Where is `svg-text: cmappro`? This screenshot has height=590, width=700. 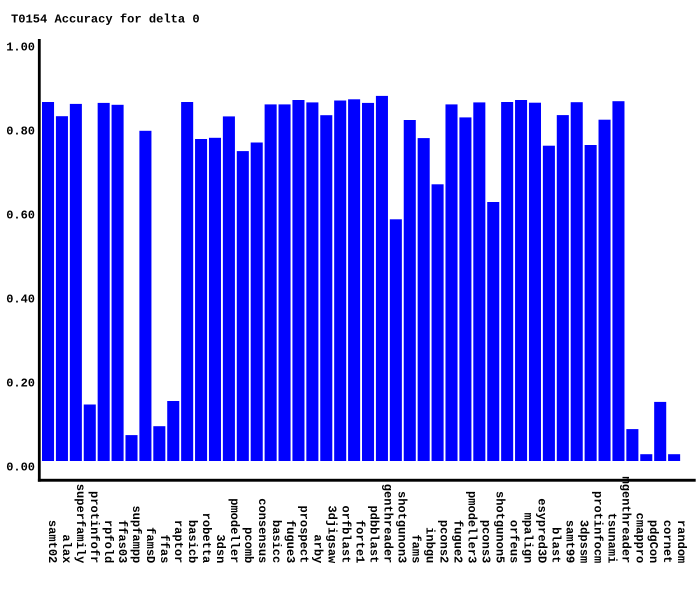
svg-text: cmappro is located at coordinates (639, 538).